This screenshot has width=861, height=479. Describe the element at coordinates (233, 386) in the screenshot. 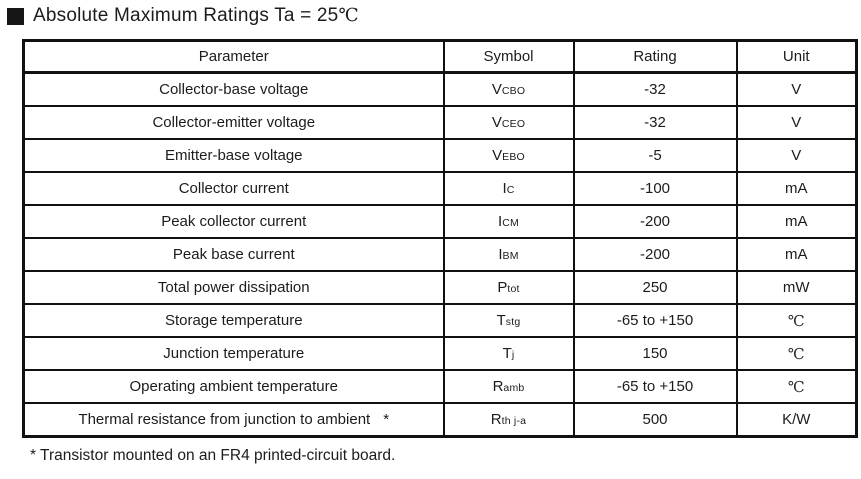

I see `parameter-cell: Operating ambient temperature` at that location.